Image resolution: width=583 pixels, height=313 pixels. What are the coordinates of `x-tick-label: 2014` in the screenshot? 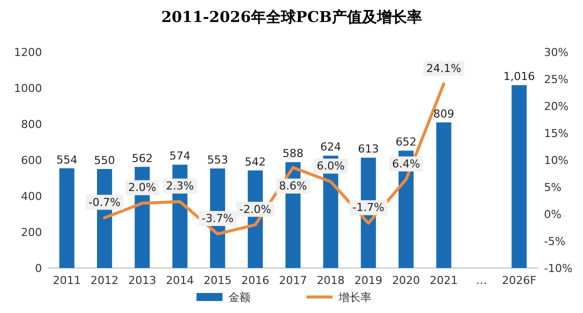 It's located at (180, 280).